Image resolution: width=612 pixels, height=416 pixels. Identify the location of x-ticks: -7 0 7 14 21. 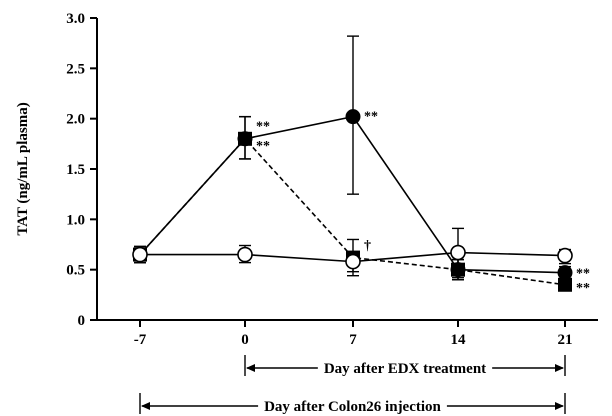
(353, 334).